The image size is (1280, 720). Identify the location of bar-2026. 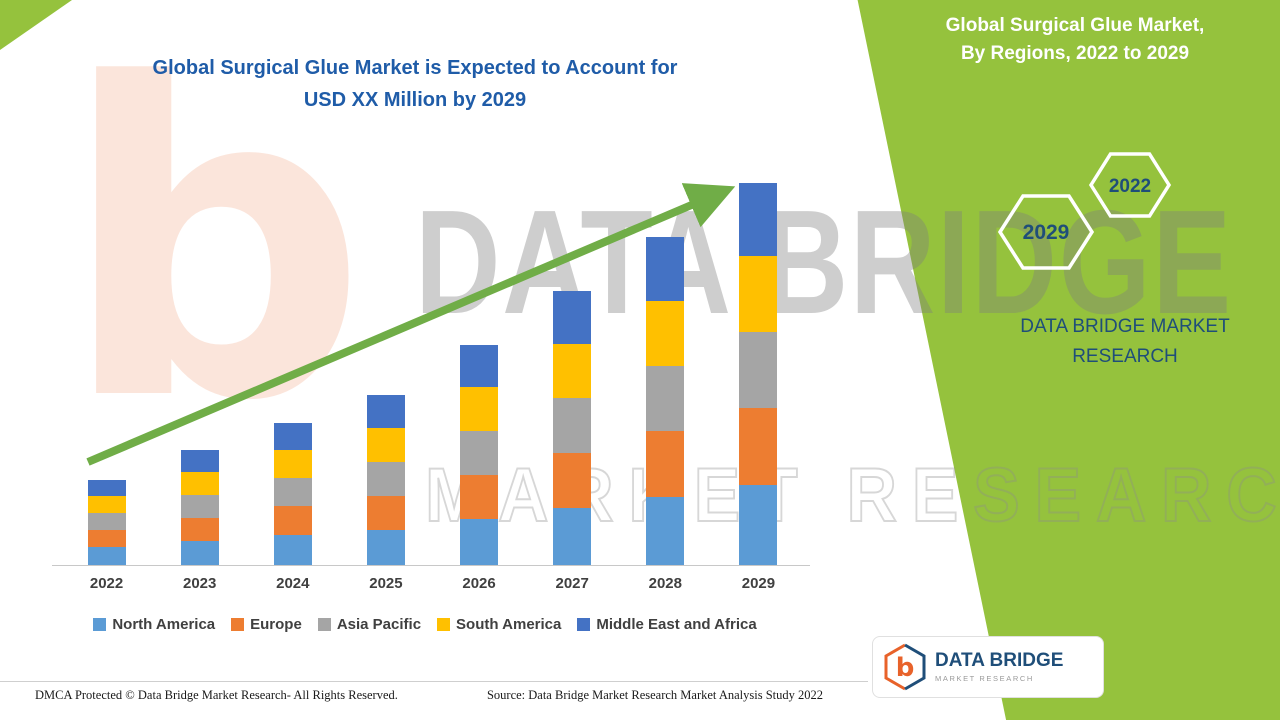
(479, 455).